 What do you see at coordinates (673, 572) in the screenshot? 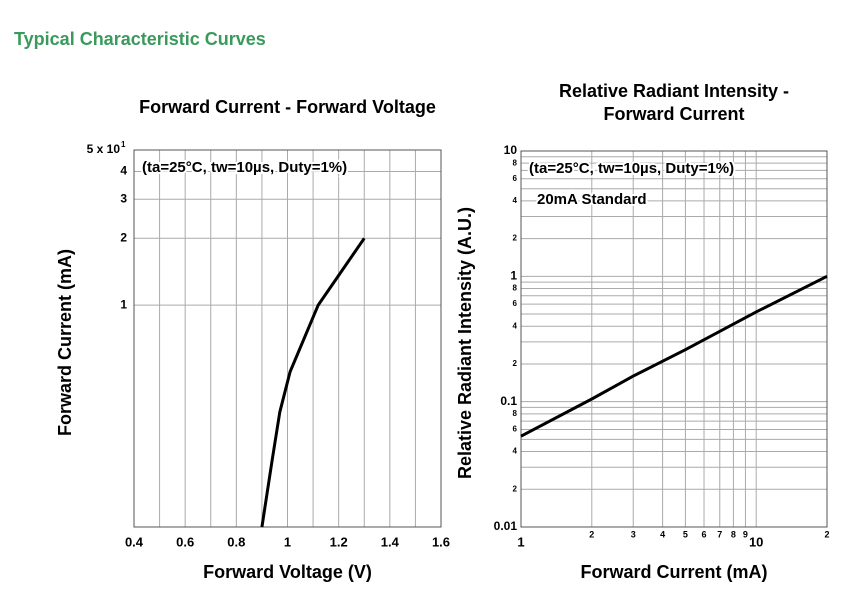
I see `x-axis-label: Forward Current (mA)` at bounding box center [673, 572].